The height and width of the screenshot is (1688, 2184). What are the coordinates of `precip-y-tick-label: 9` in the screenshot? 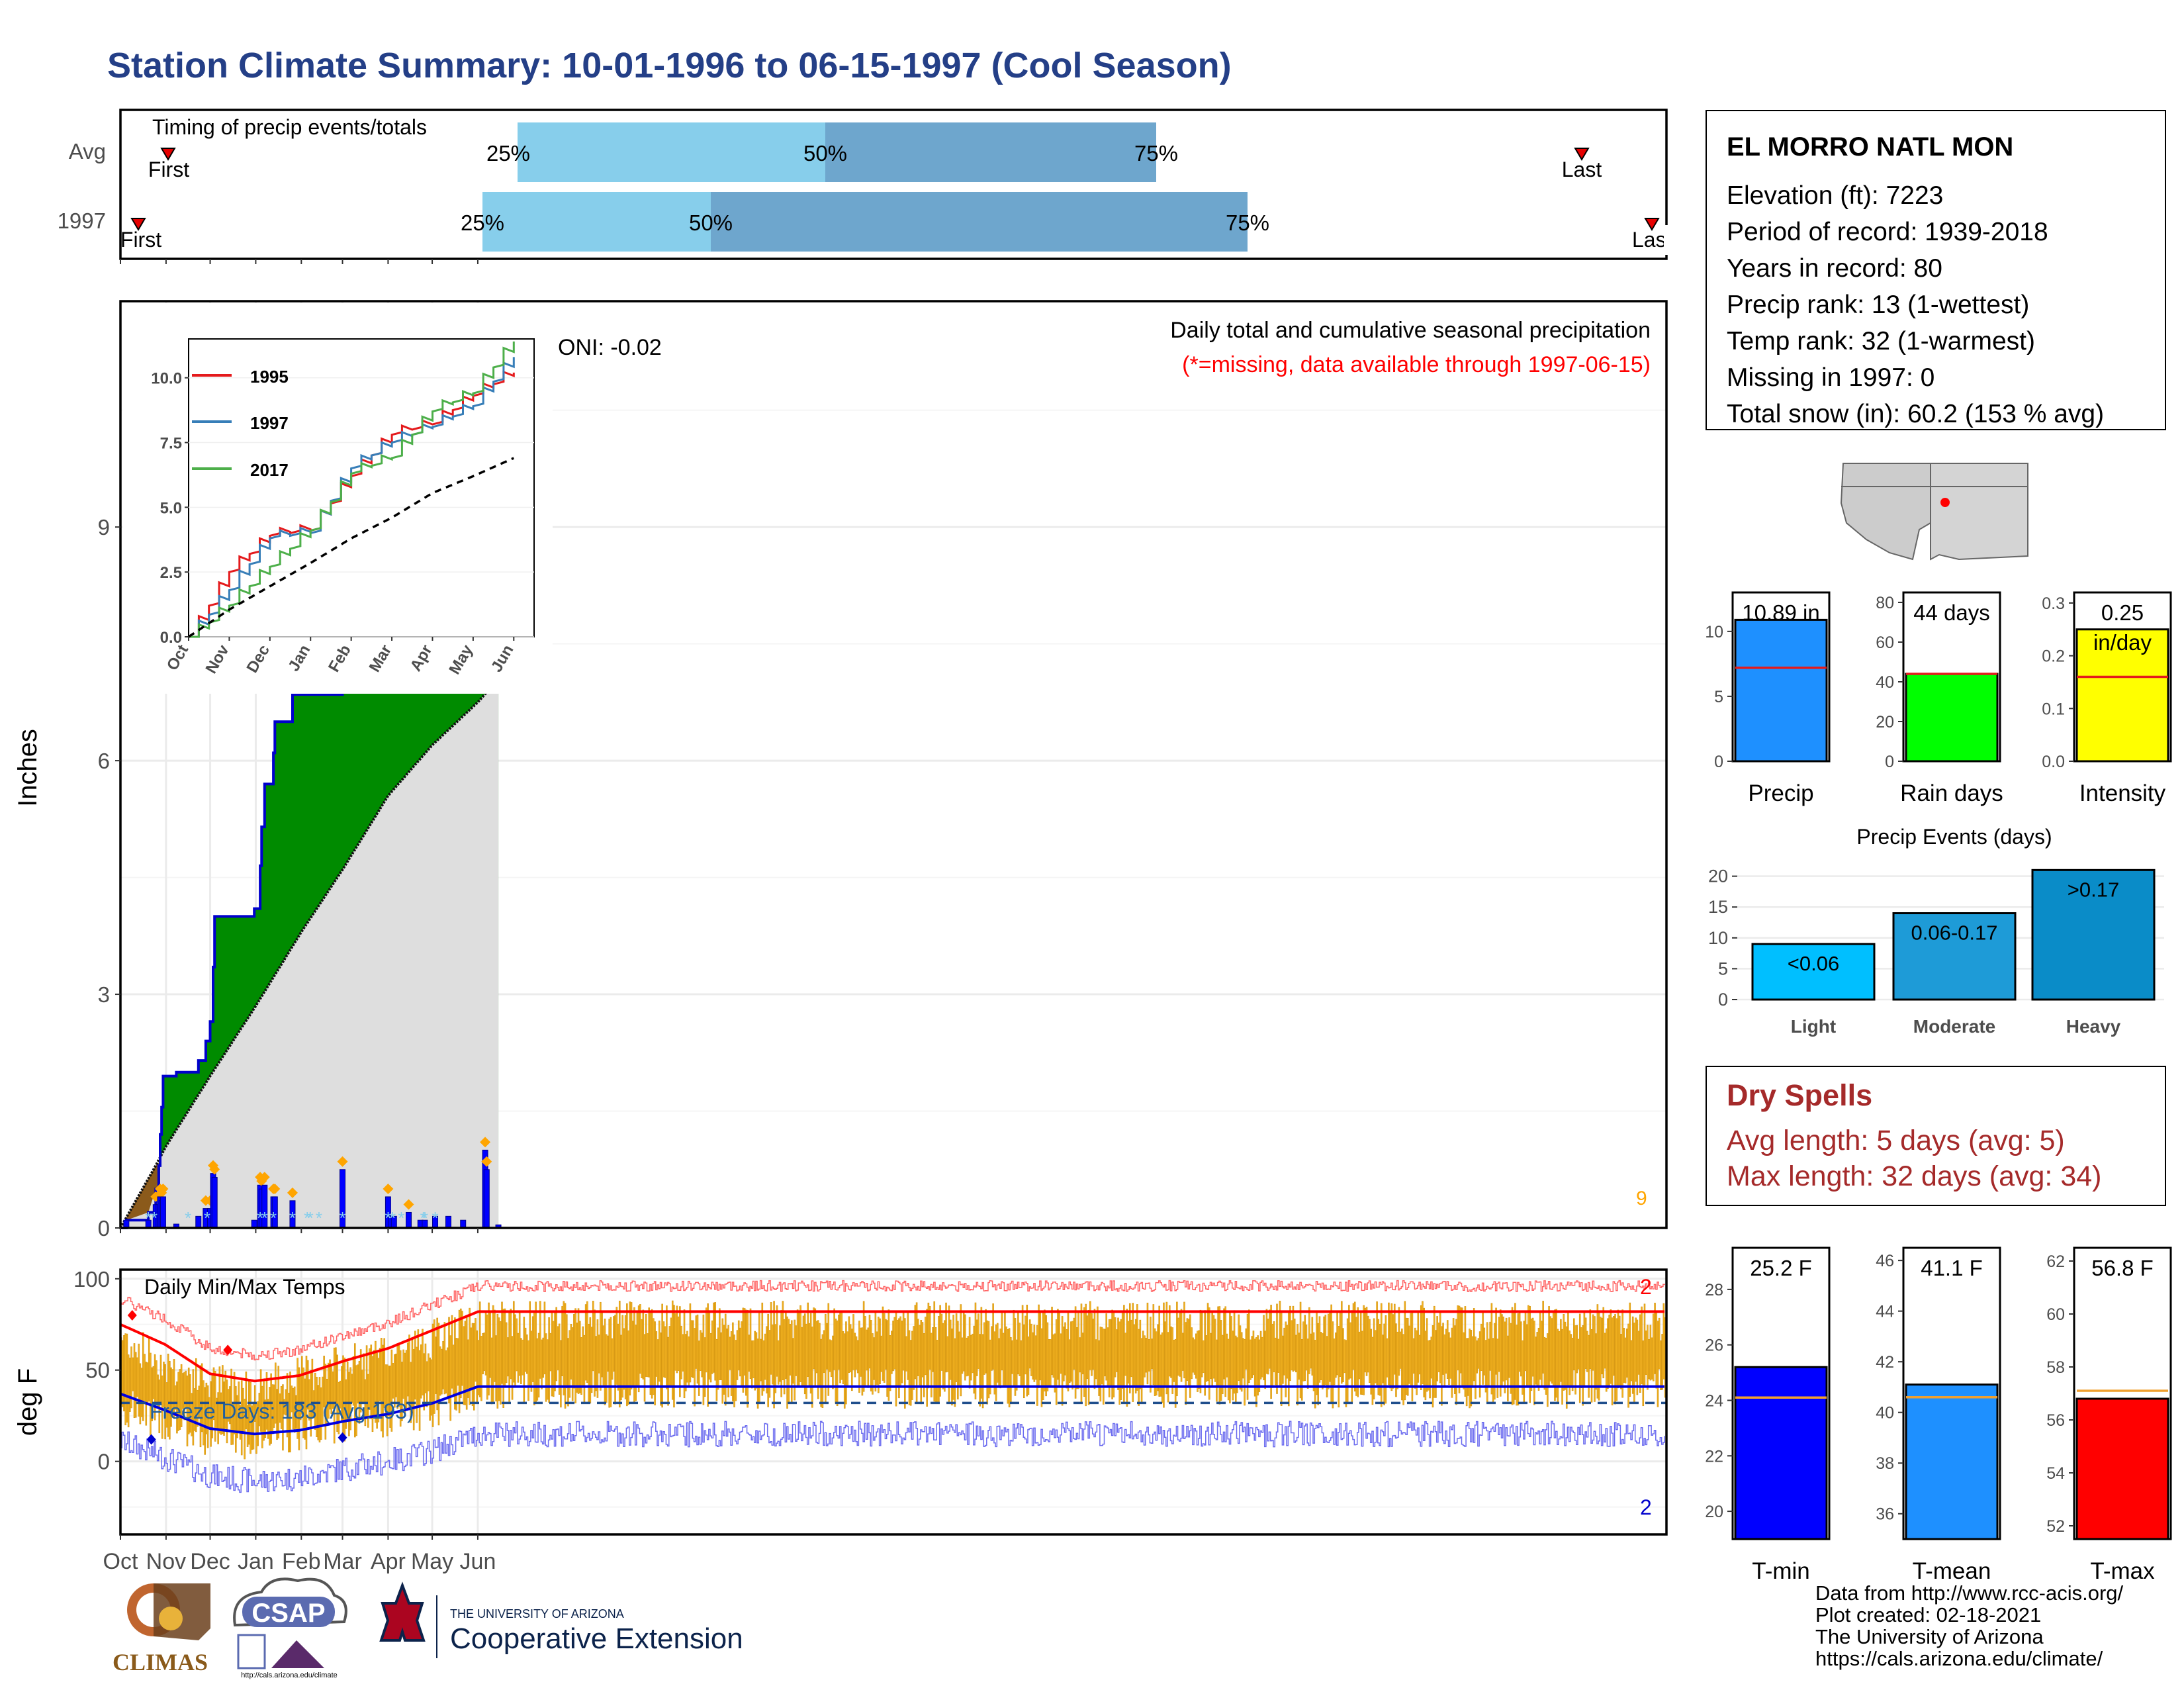 It's located at (104, 527).